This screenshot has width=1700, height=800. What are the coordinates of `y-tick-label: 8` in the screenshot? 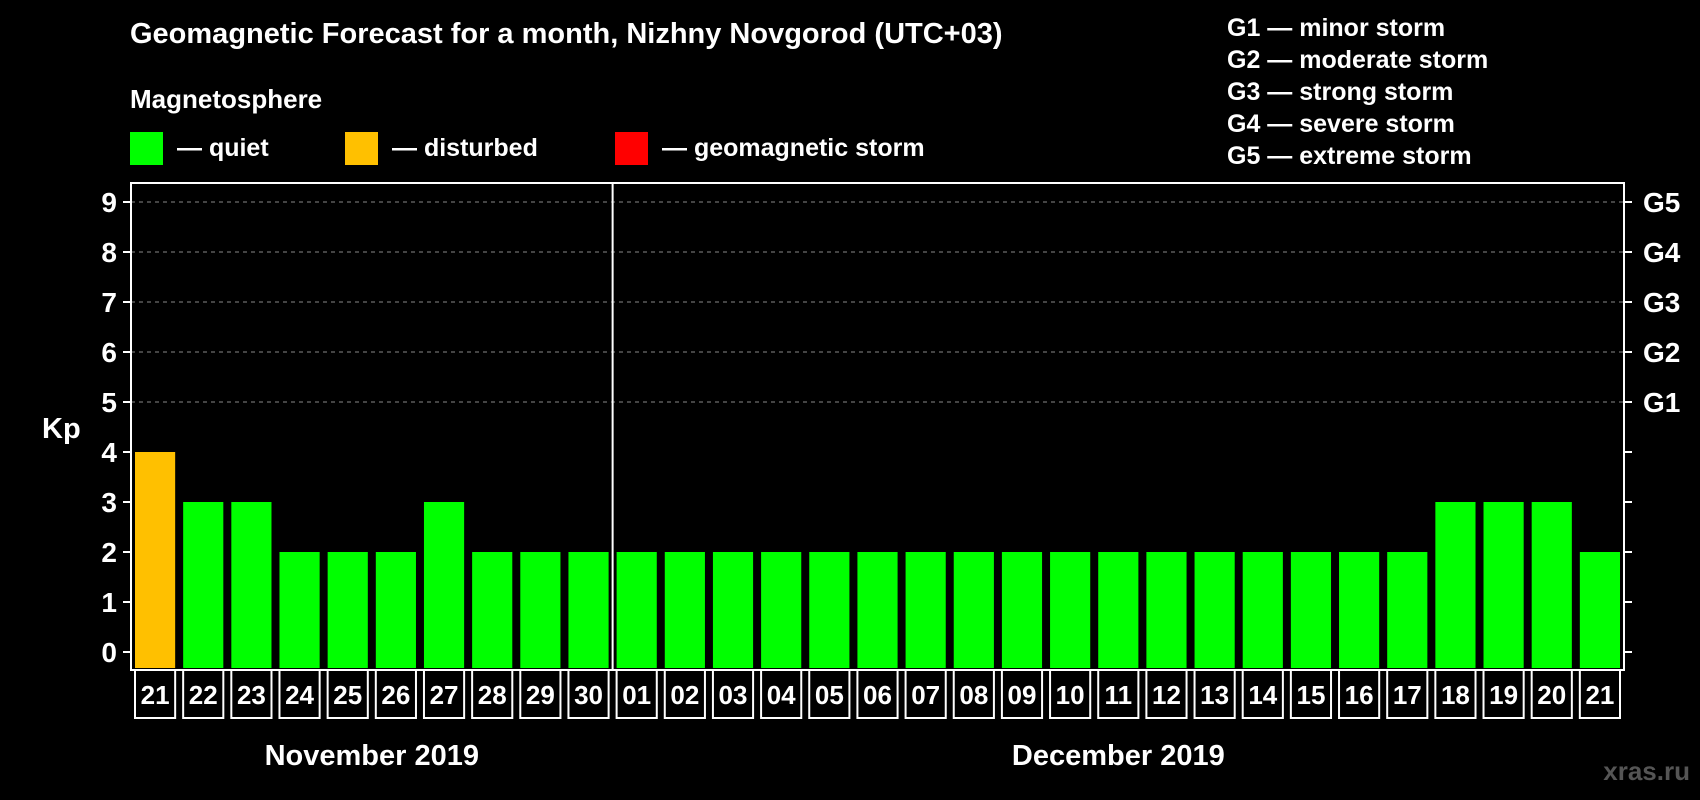 It's located at (109, 252).